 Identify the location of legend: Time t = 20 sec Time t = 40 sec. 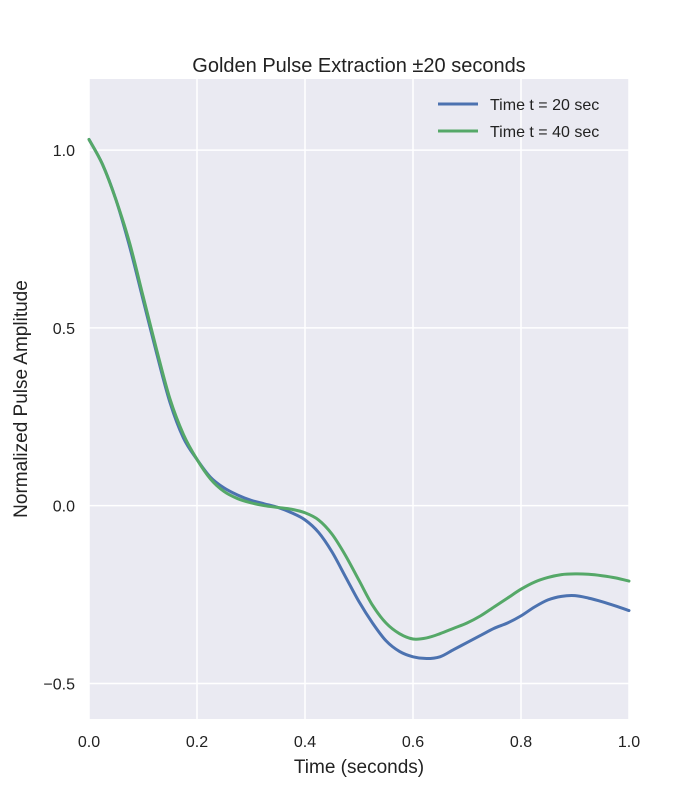
(518, 119).